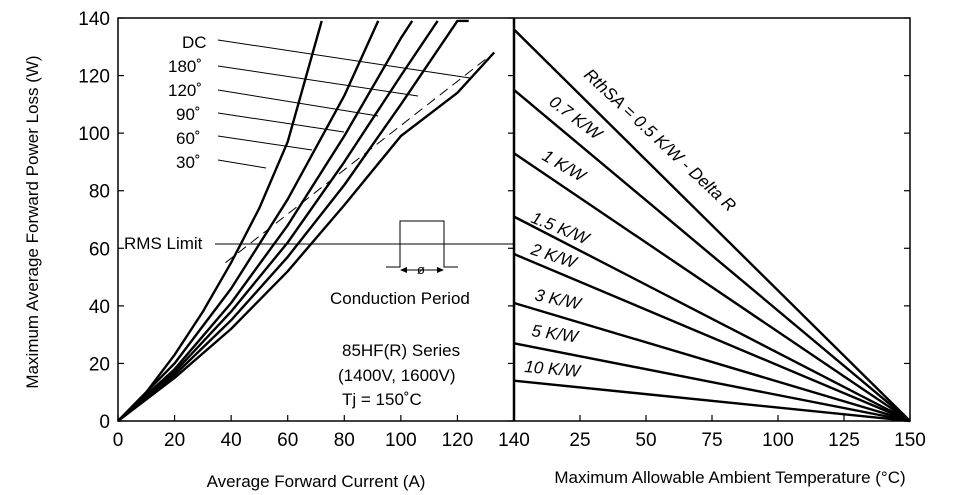 The image size is (965, 495). What do you see at coordinates (99, 249) in the screenshot?
I see `y-tick-label-3: 60` at bounding box center [99, 249].